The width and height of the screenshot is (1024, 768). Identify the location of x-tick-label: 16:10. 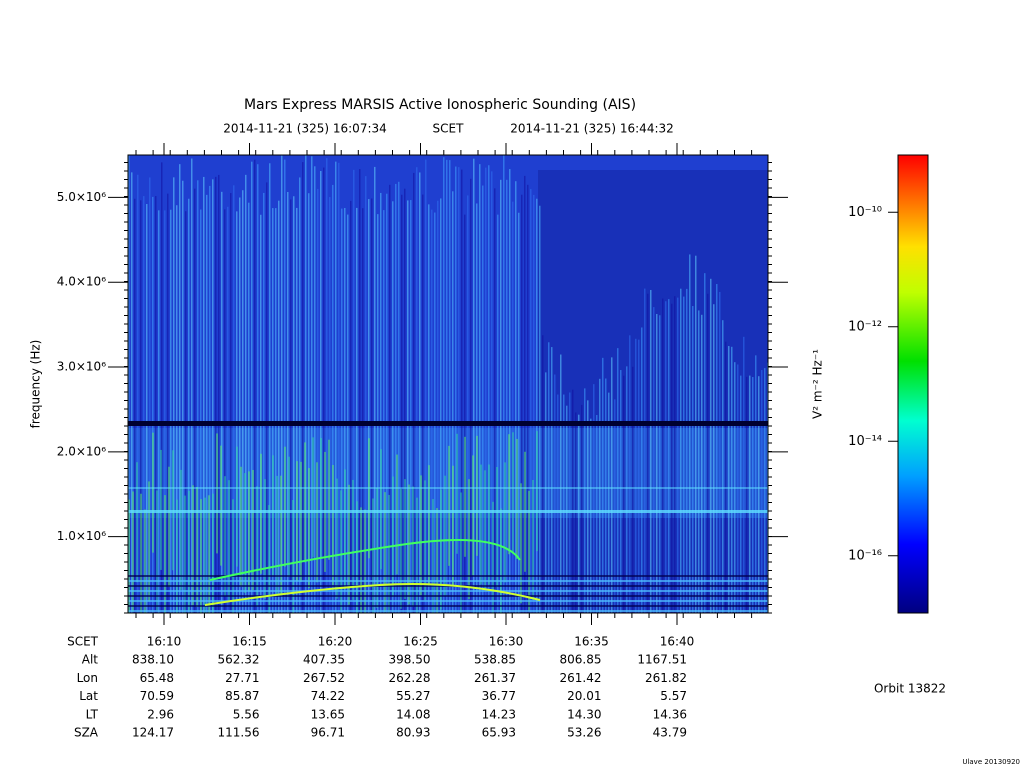
(164, 642).